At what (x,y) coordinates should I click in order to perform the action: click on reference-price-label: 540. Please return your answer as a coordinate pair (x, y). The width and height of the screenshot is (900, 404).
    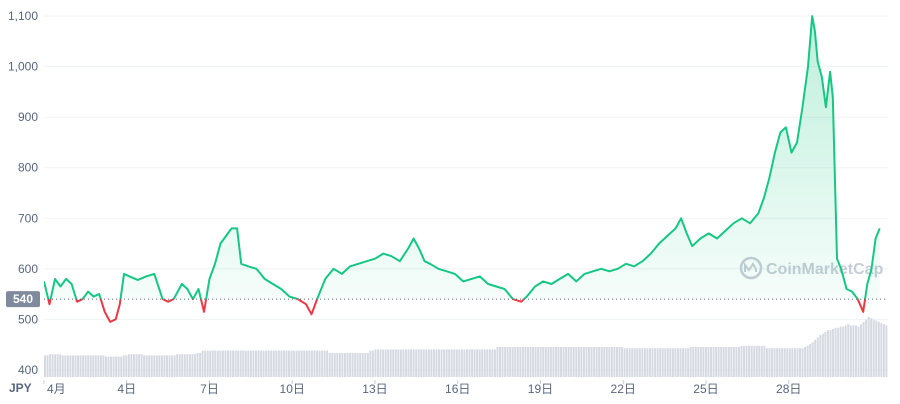
    Looking at the image, I should click on (23, 299).